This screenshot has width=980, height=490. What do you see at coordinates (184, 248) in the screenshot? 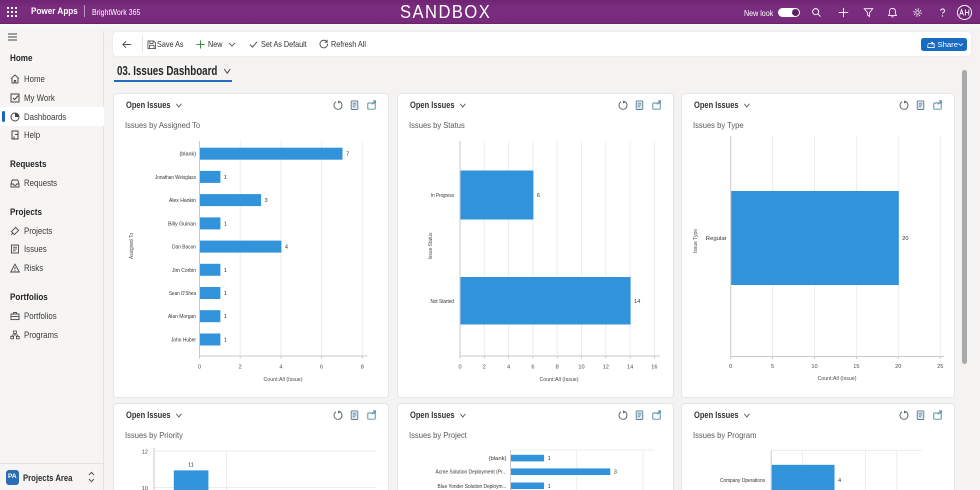
I see `svg-text: Dan Bacon` at bounding box center [184, 248].